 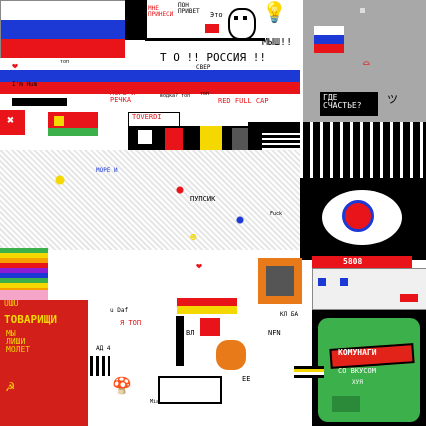 What do you see at coordinates (65, 62) in the screenshot?
I see `top-label-1: топ` at bounding box center [65, 62].